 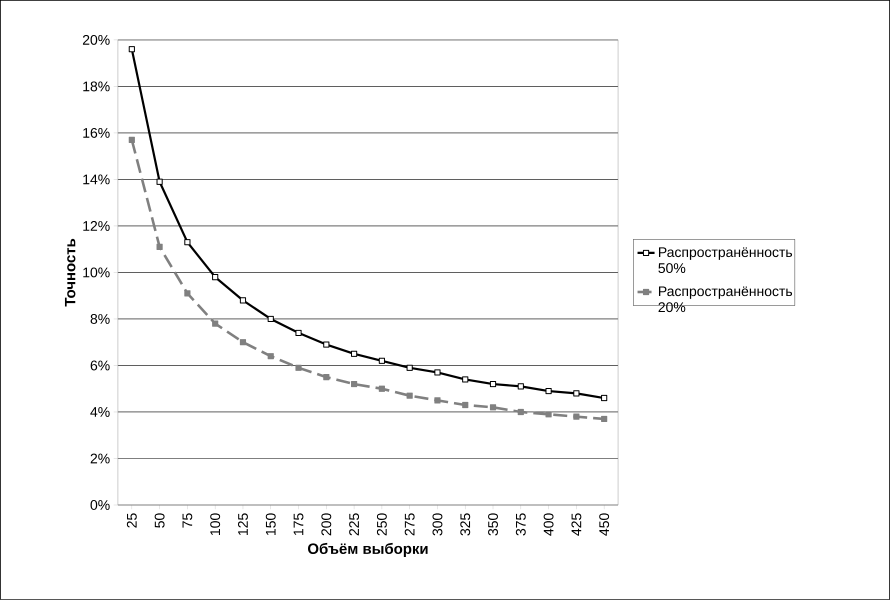 What do you see at coordinates (437, 524) in the screenshot?
I see `x-tick-label: 300` at bounding box center [437, 524].